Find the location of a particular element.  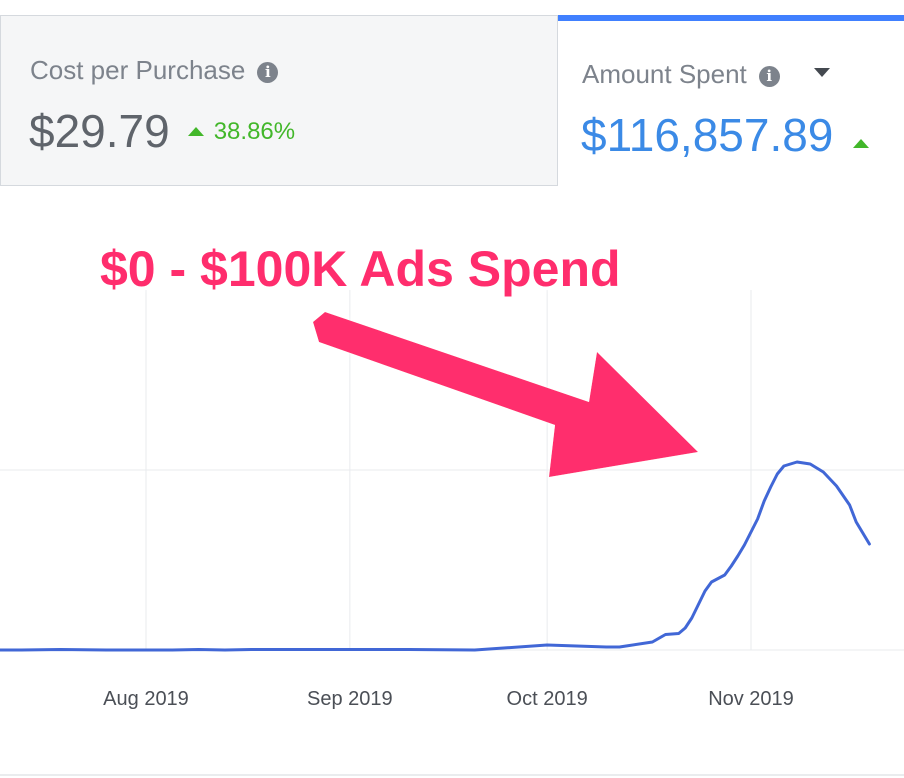

spend-annotation: $0 - $100K Ads Spend is located at coordinates (360, 269).